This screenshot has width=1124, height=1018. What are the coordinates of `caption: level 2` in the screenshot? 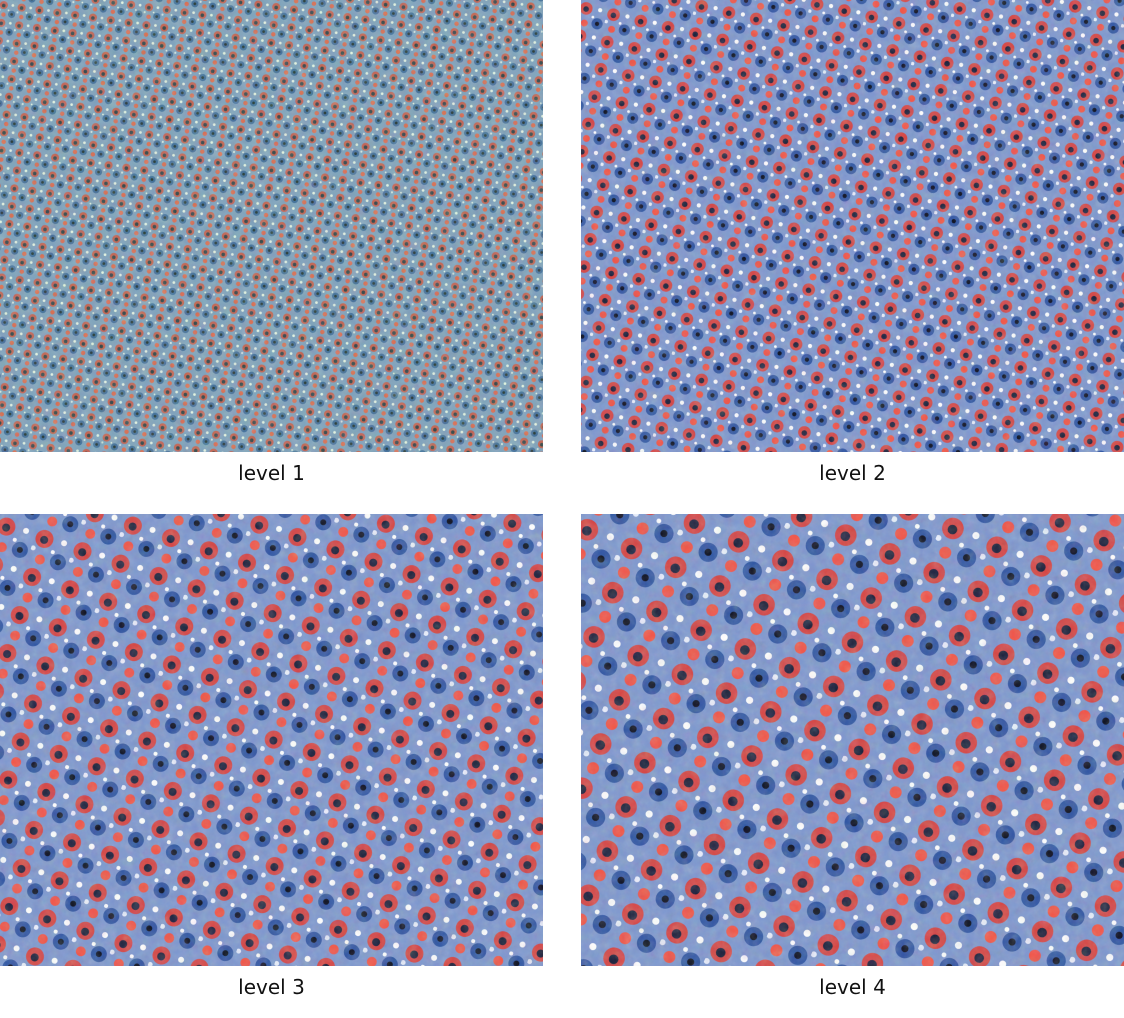 It's located at (852, 473).